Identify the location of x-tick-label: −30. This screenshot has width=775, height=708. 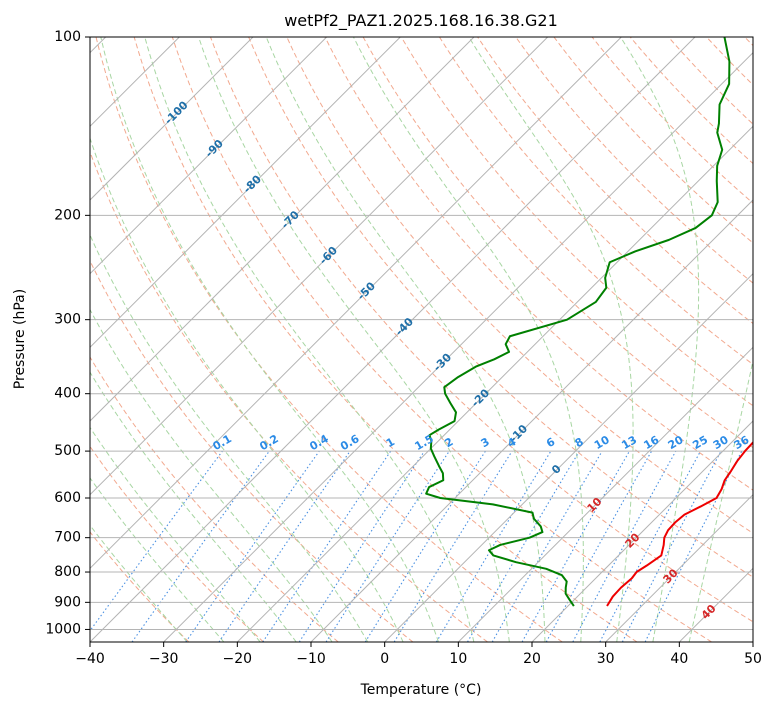
(164, 659).